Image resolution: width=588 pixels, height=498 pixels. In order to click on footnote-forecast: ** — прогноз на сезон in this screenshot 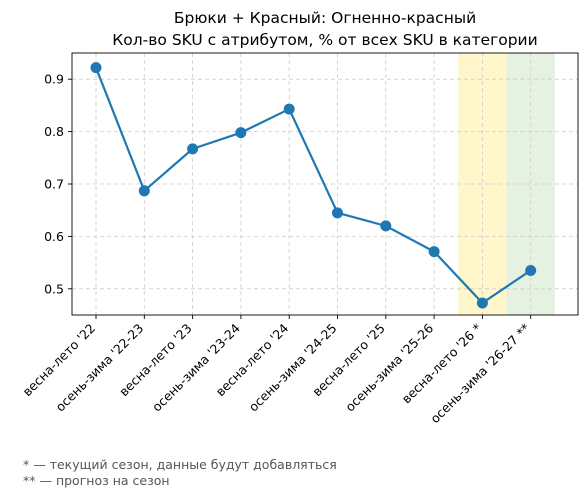, I will do `click(96, 480)`.